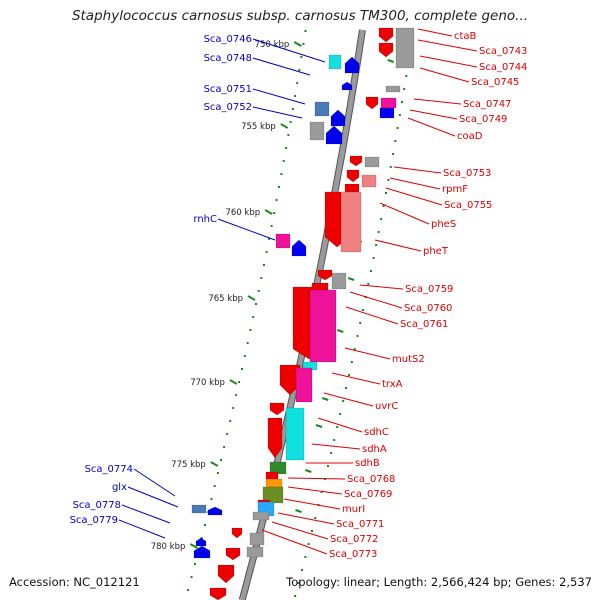 The image size is (600, 600). What do you see at coordinates (94, 520) in the screenshot?
I see `gene-label: Sca_0779` at bounding box center [94, 520].